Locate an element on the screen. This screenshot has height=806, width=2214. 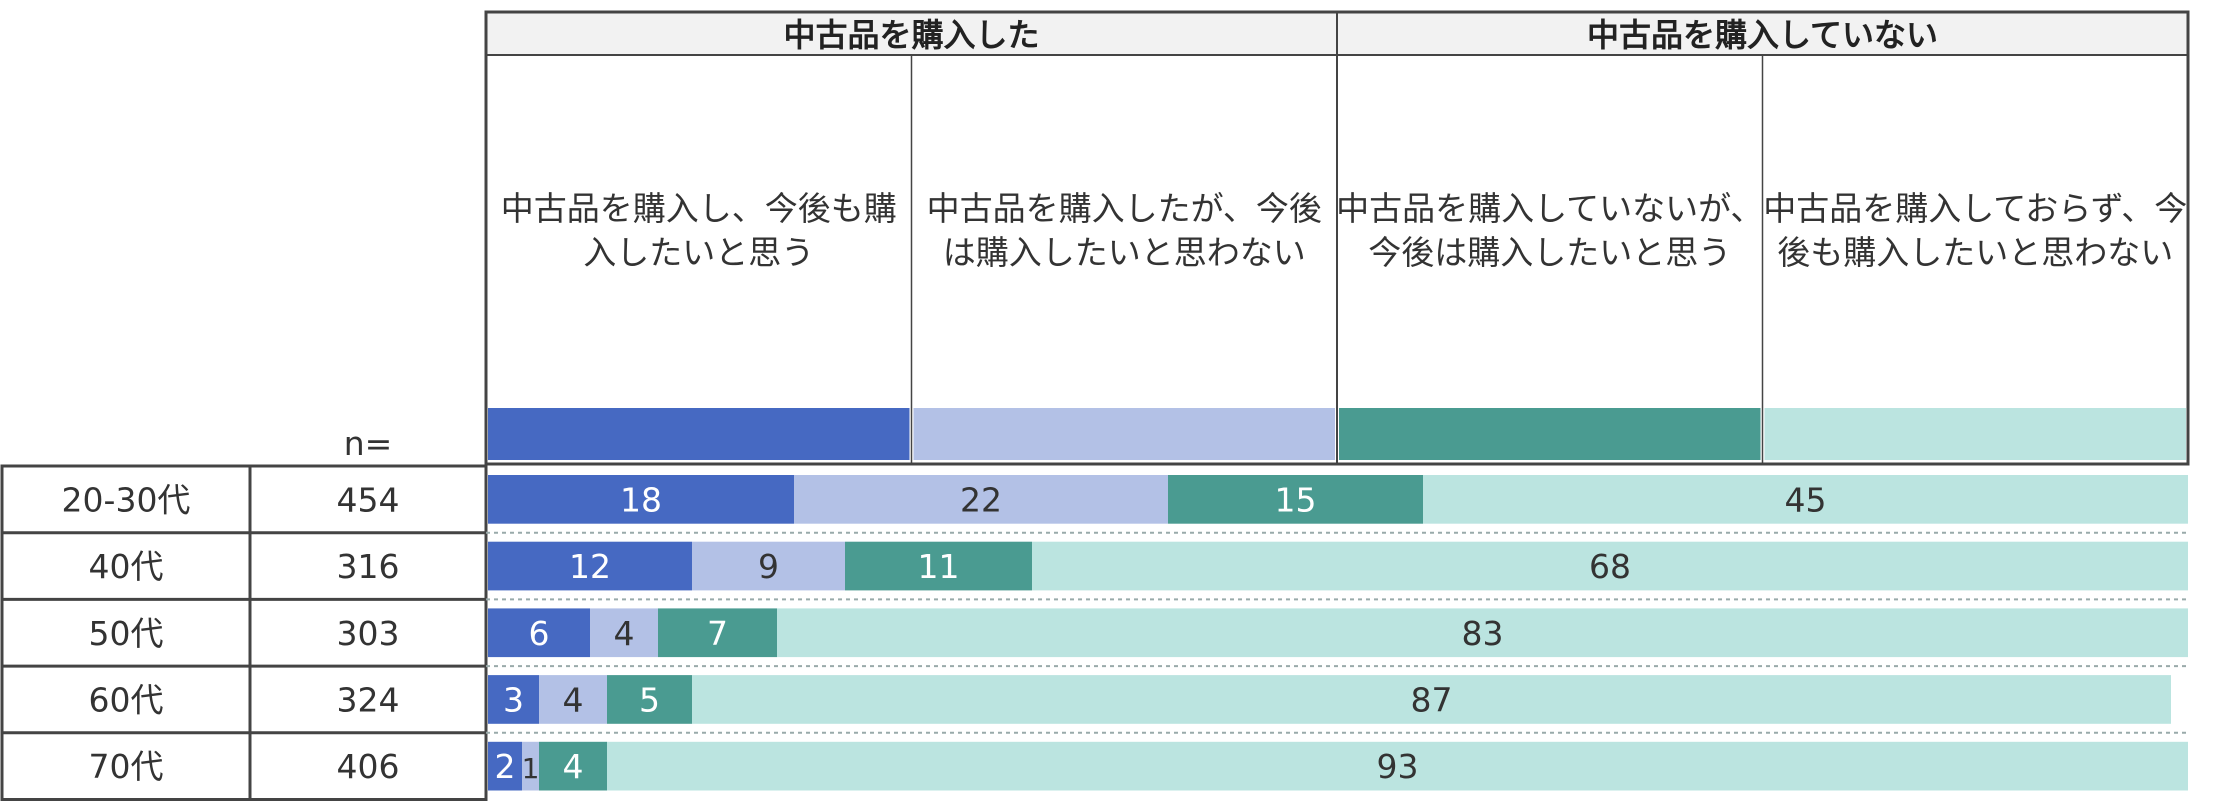
group-title: 中古品を購入していない is located at coordinates (1762, 35).